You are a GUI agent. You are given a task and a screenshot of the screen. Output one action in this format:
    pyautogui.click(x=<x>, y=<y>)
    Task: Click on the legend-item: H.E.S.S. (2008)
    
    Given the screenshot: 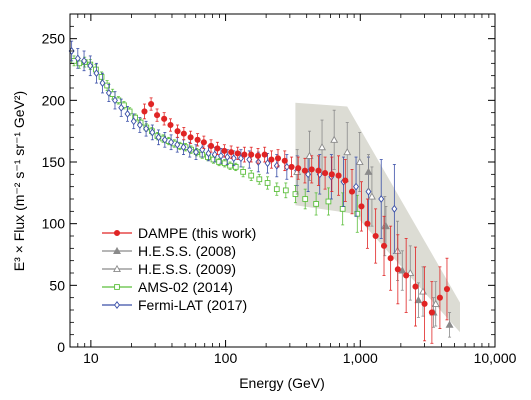 What is the action you would take?
    pyautogui.click(x=169, y=251)
    